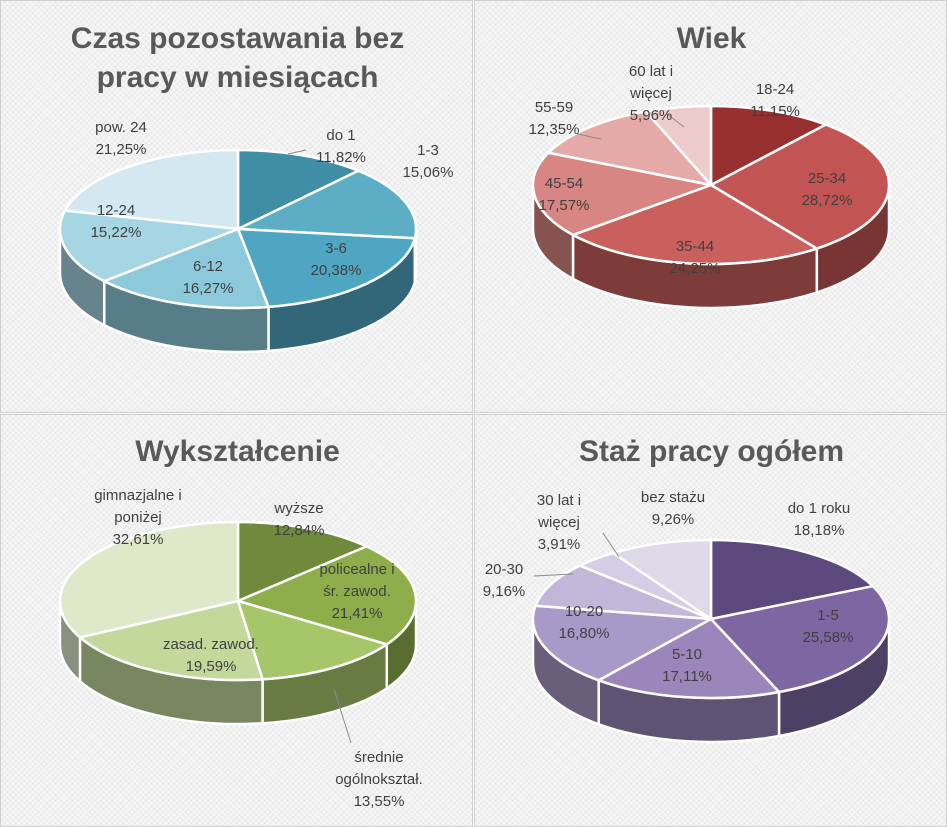  What do you see at coordinates (564, 183) in the screenshot?
I see `data-label-category: 45-54` at bounding box center [564, 183].